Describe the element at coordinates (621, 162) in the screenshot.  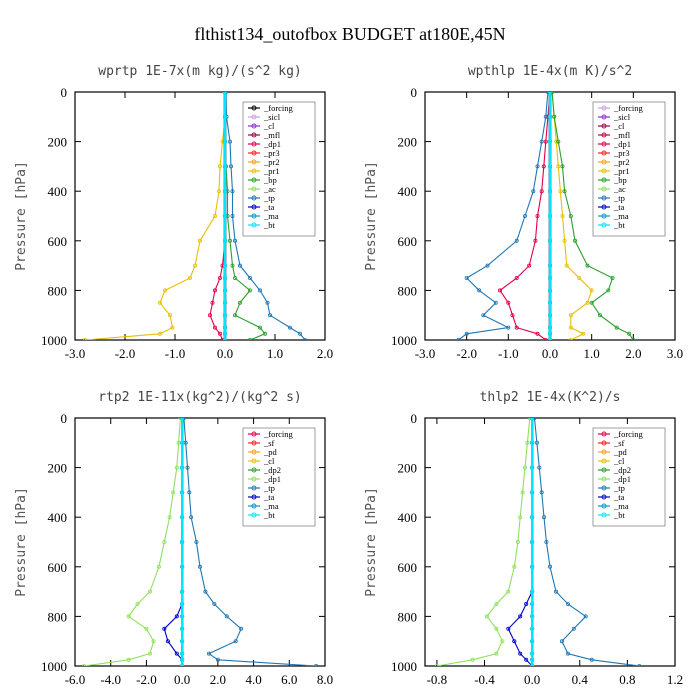
I see `legend-label: _pr2` at that location.